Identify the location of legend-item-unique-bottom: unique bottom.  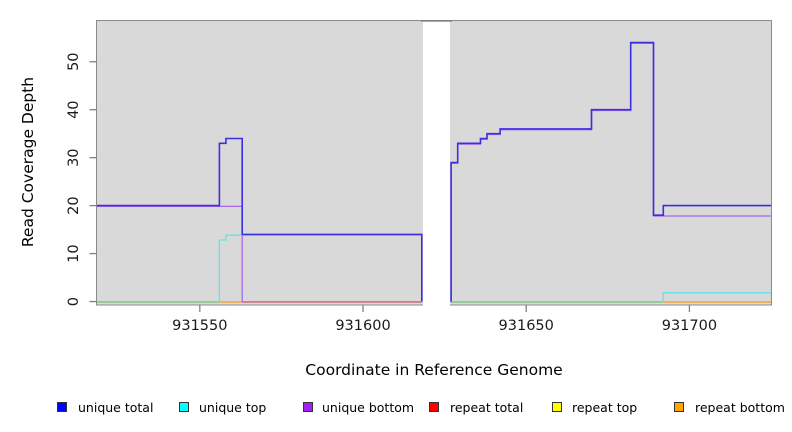
(358, 407).